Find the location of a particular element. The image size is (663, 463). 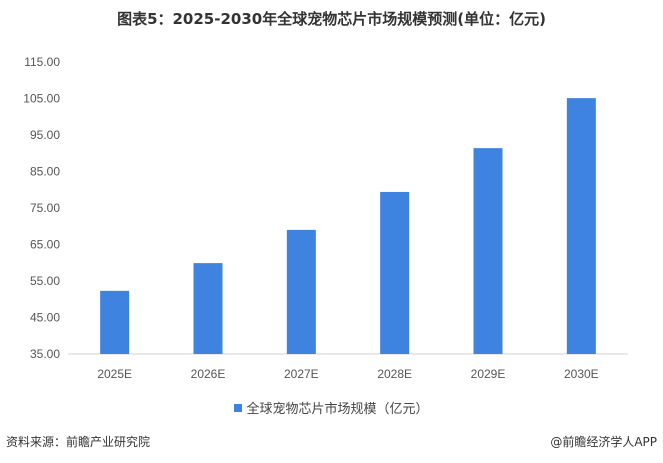

source-note: 资料来源：前瞻产业研究院 is located at coordinates (78, 442).